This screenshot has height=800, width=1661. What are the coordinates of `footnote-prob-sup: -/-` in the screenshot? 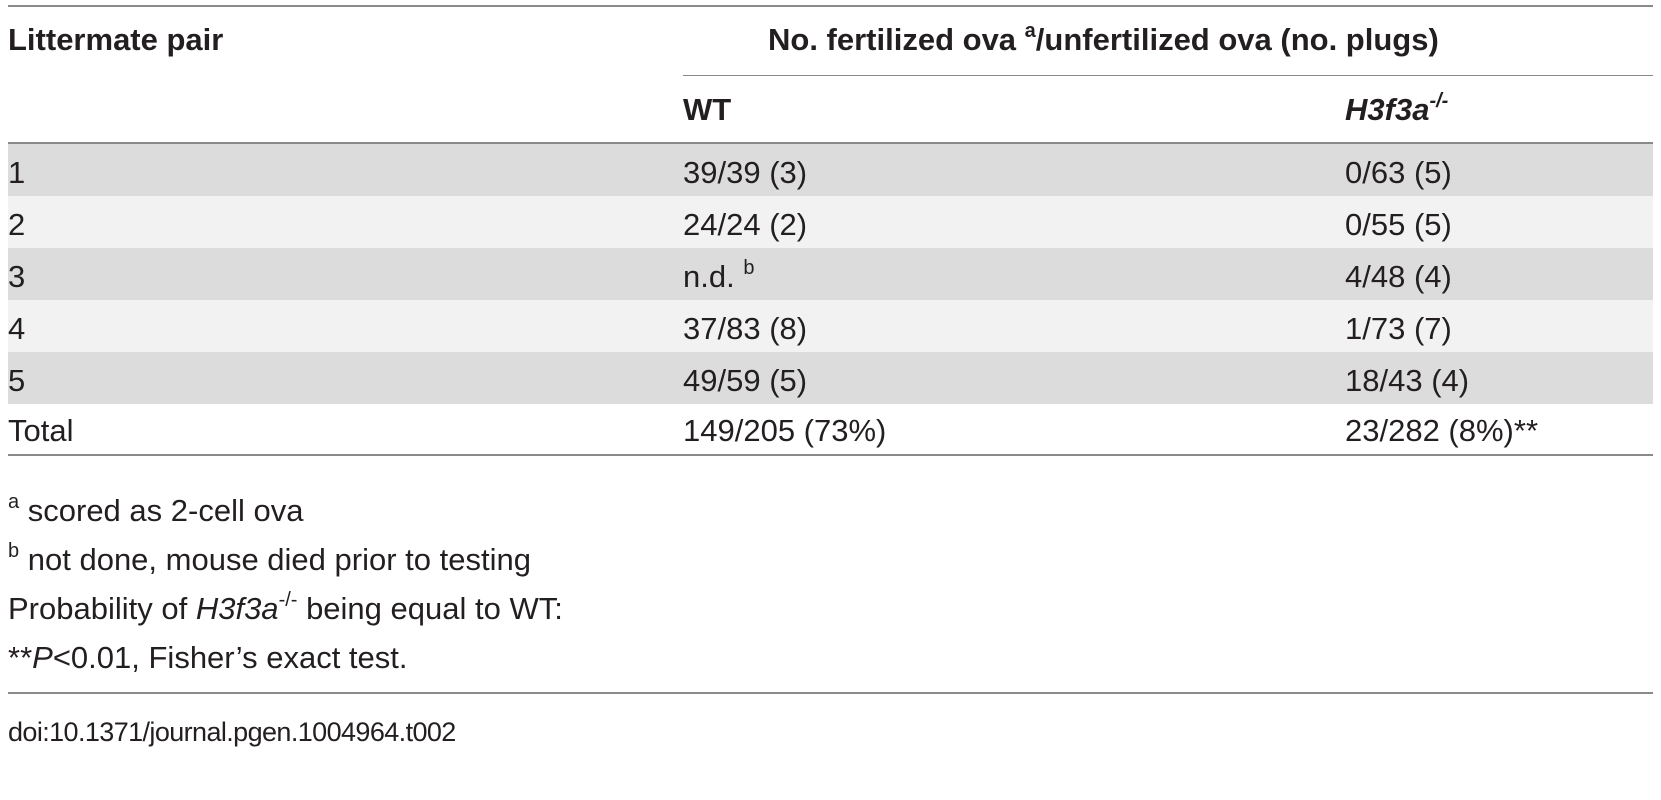 It's located at (288, 600).